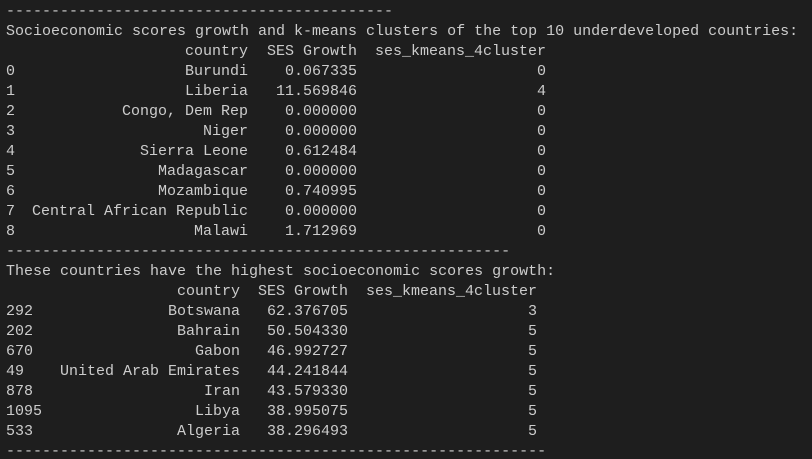 This screenshot has height=459, width=812. What do you see at coordinates (541, 91) in the screenshot?
I see `table-cell: 4` at bounding box center [541, 91].